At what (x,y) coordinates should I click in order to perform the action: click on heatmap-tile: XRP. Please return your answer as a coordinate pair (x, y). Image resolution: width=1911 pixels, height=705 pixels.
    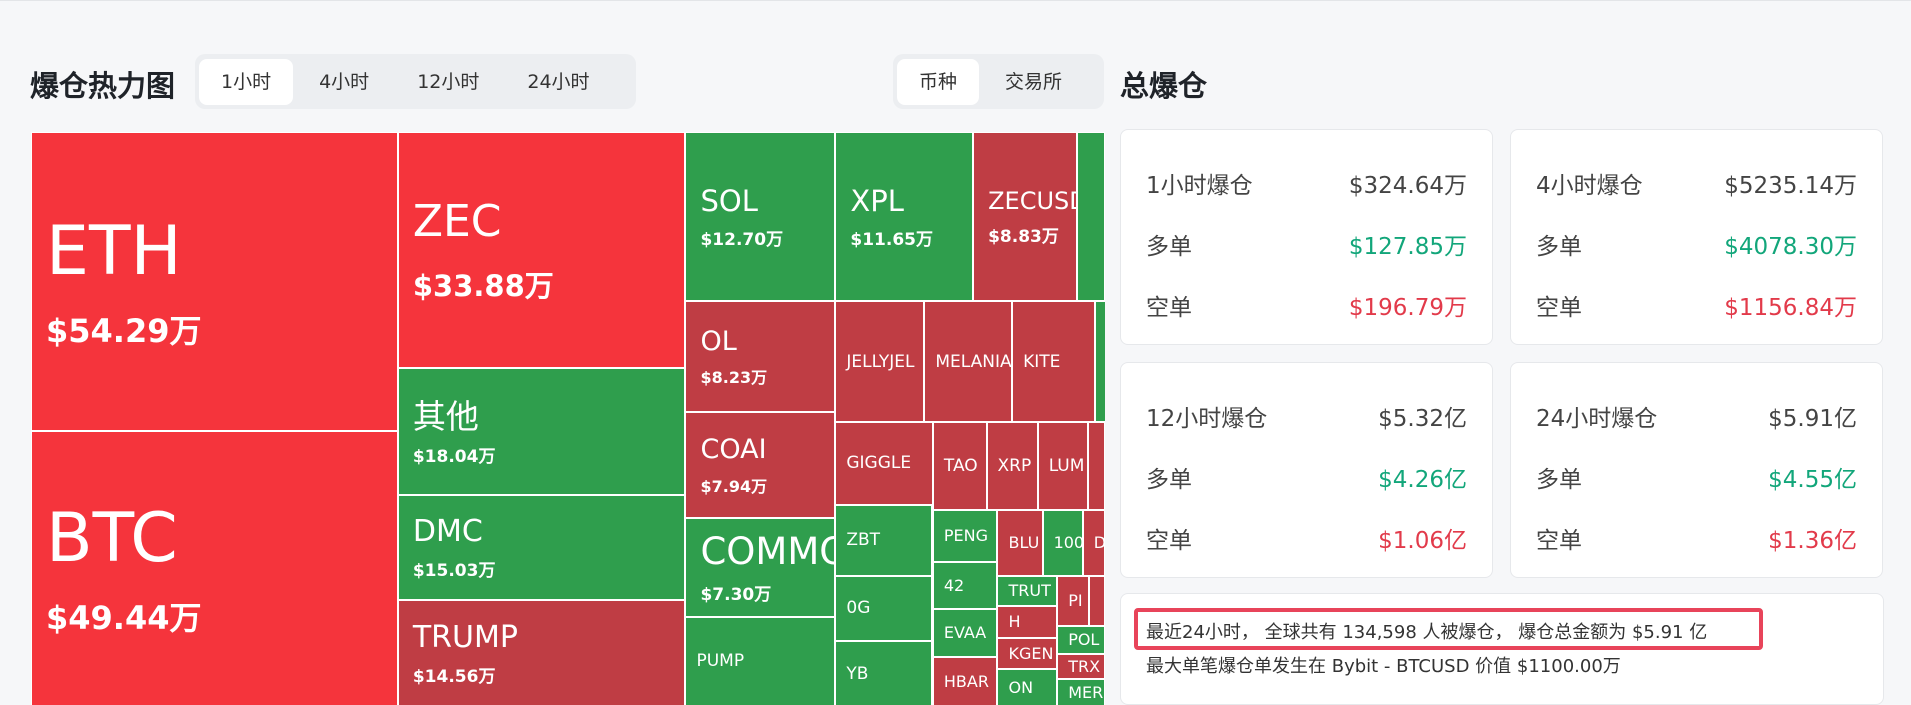
    Looking at the image, I should click on (1012, 466).